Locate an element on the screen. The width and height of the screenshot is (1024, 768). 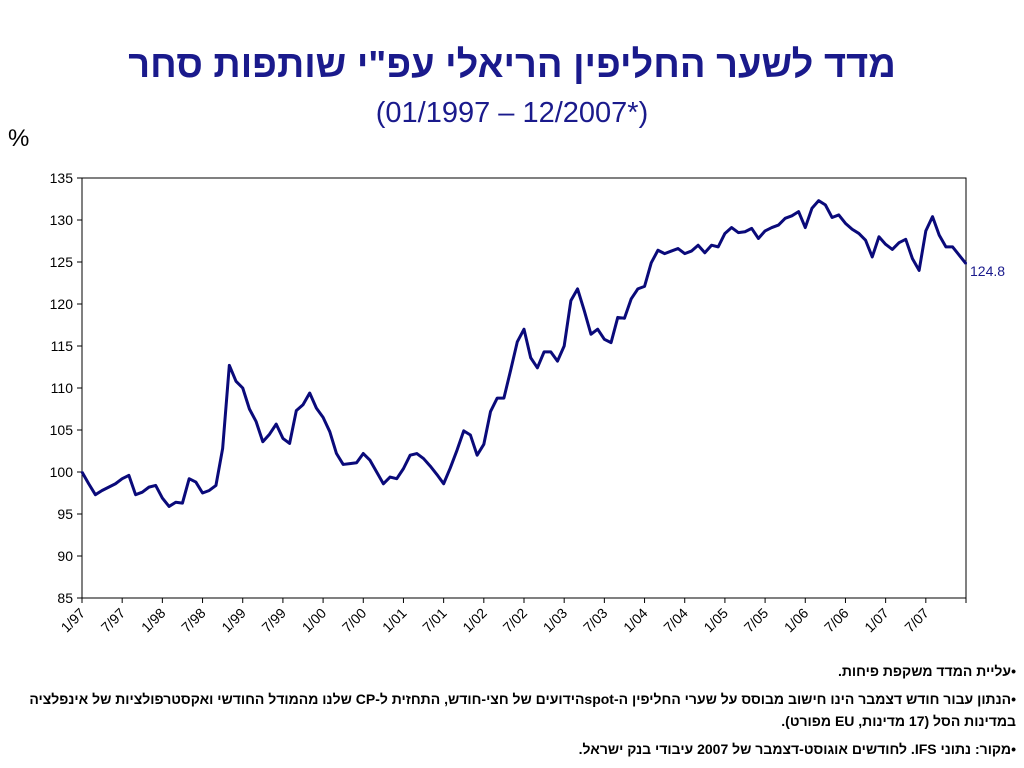
footnote-1: •עליית המדד משקפת פיחות. is located at coordinates (926, 671).